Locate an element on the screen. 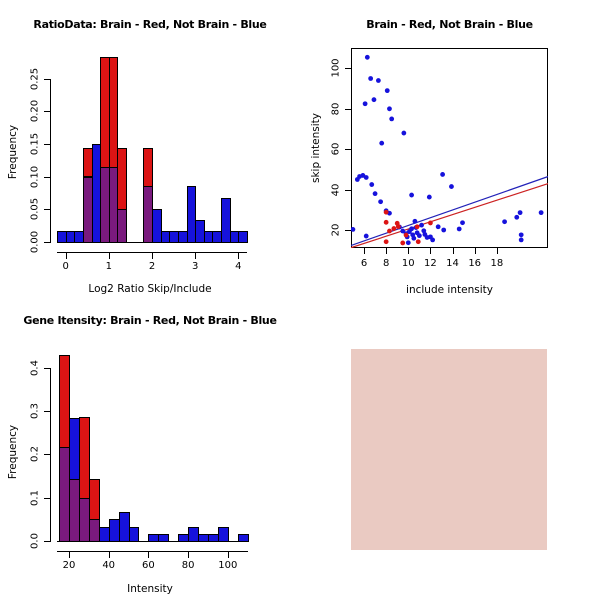 The width and height of the screenshot is (600, 600). y-tick-label: 80 is located at coordinates (336, 109).